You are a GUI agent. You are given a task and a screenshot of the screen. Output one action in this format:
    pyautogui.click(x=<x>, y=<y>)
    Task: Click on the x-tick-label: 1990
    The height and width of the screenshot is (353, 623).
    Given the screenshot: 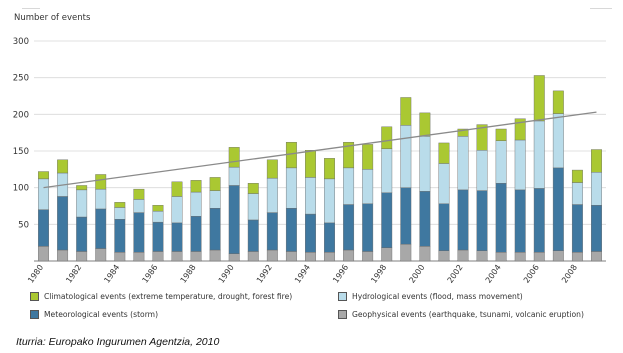 What is the action you would take?
    pyautogui.click(x=226, y=274)
    